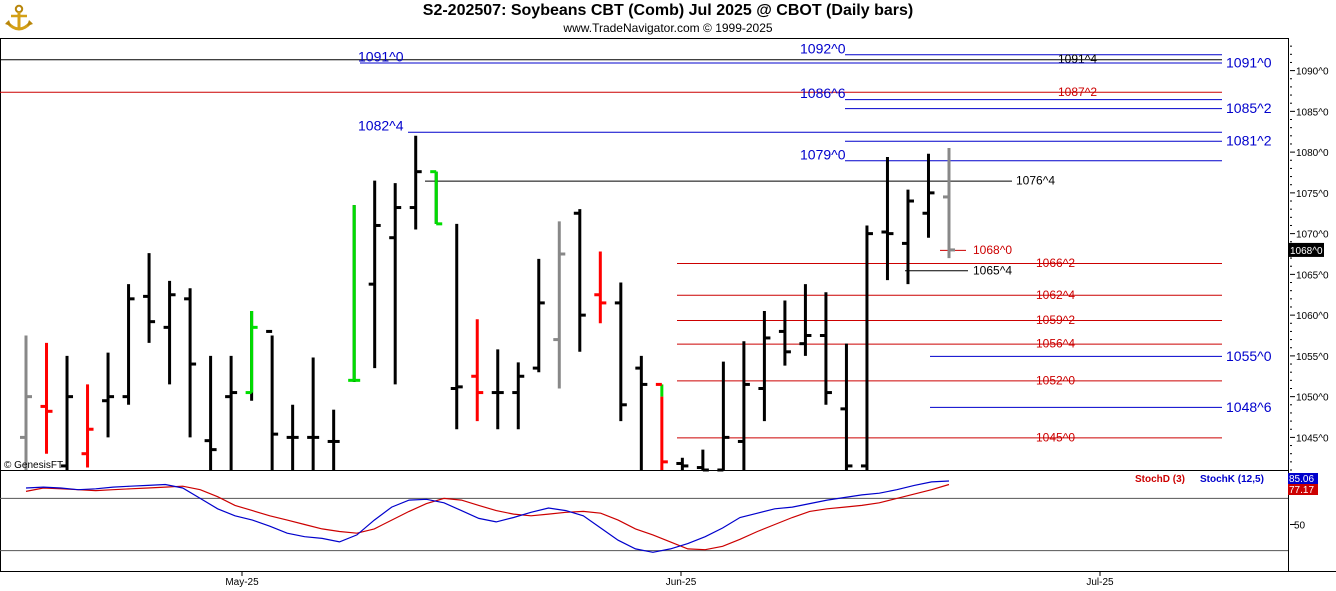  Describe the element at coordinates (823, 48) in the screenshot. I see `level-label: 1092^0` at that location.